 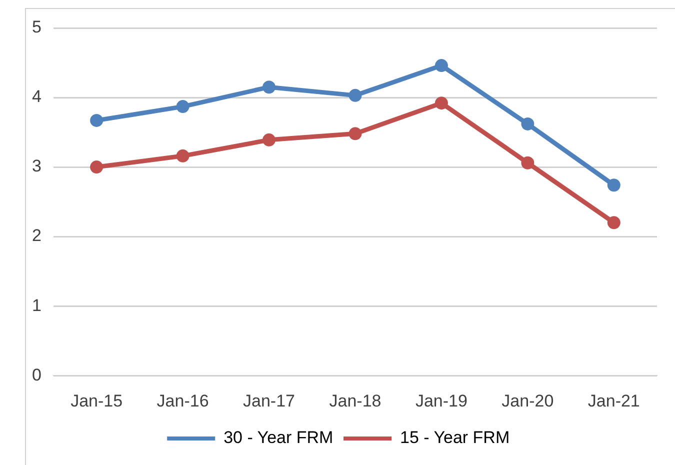 What do you see at coordinates (279, 438) in the screenshot?
I see `legend-label: 30 - Year FRM` at bounding box center [279, 438].